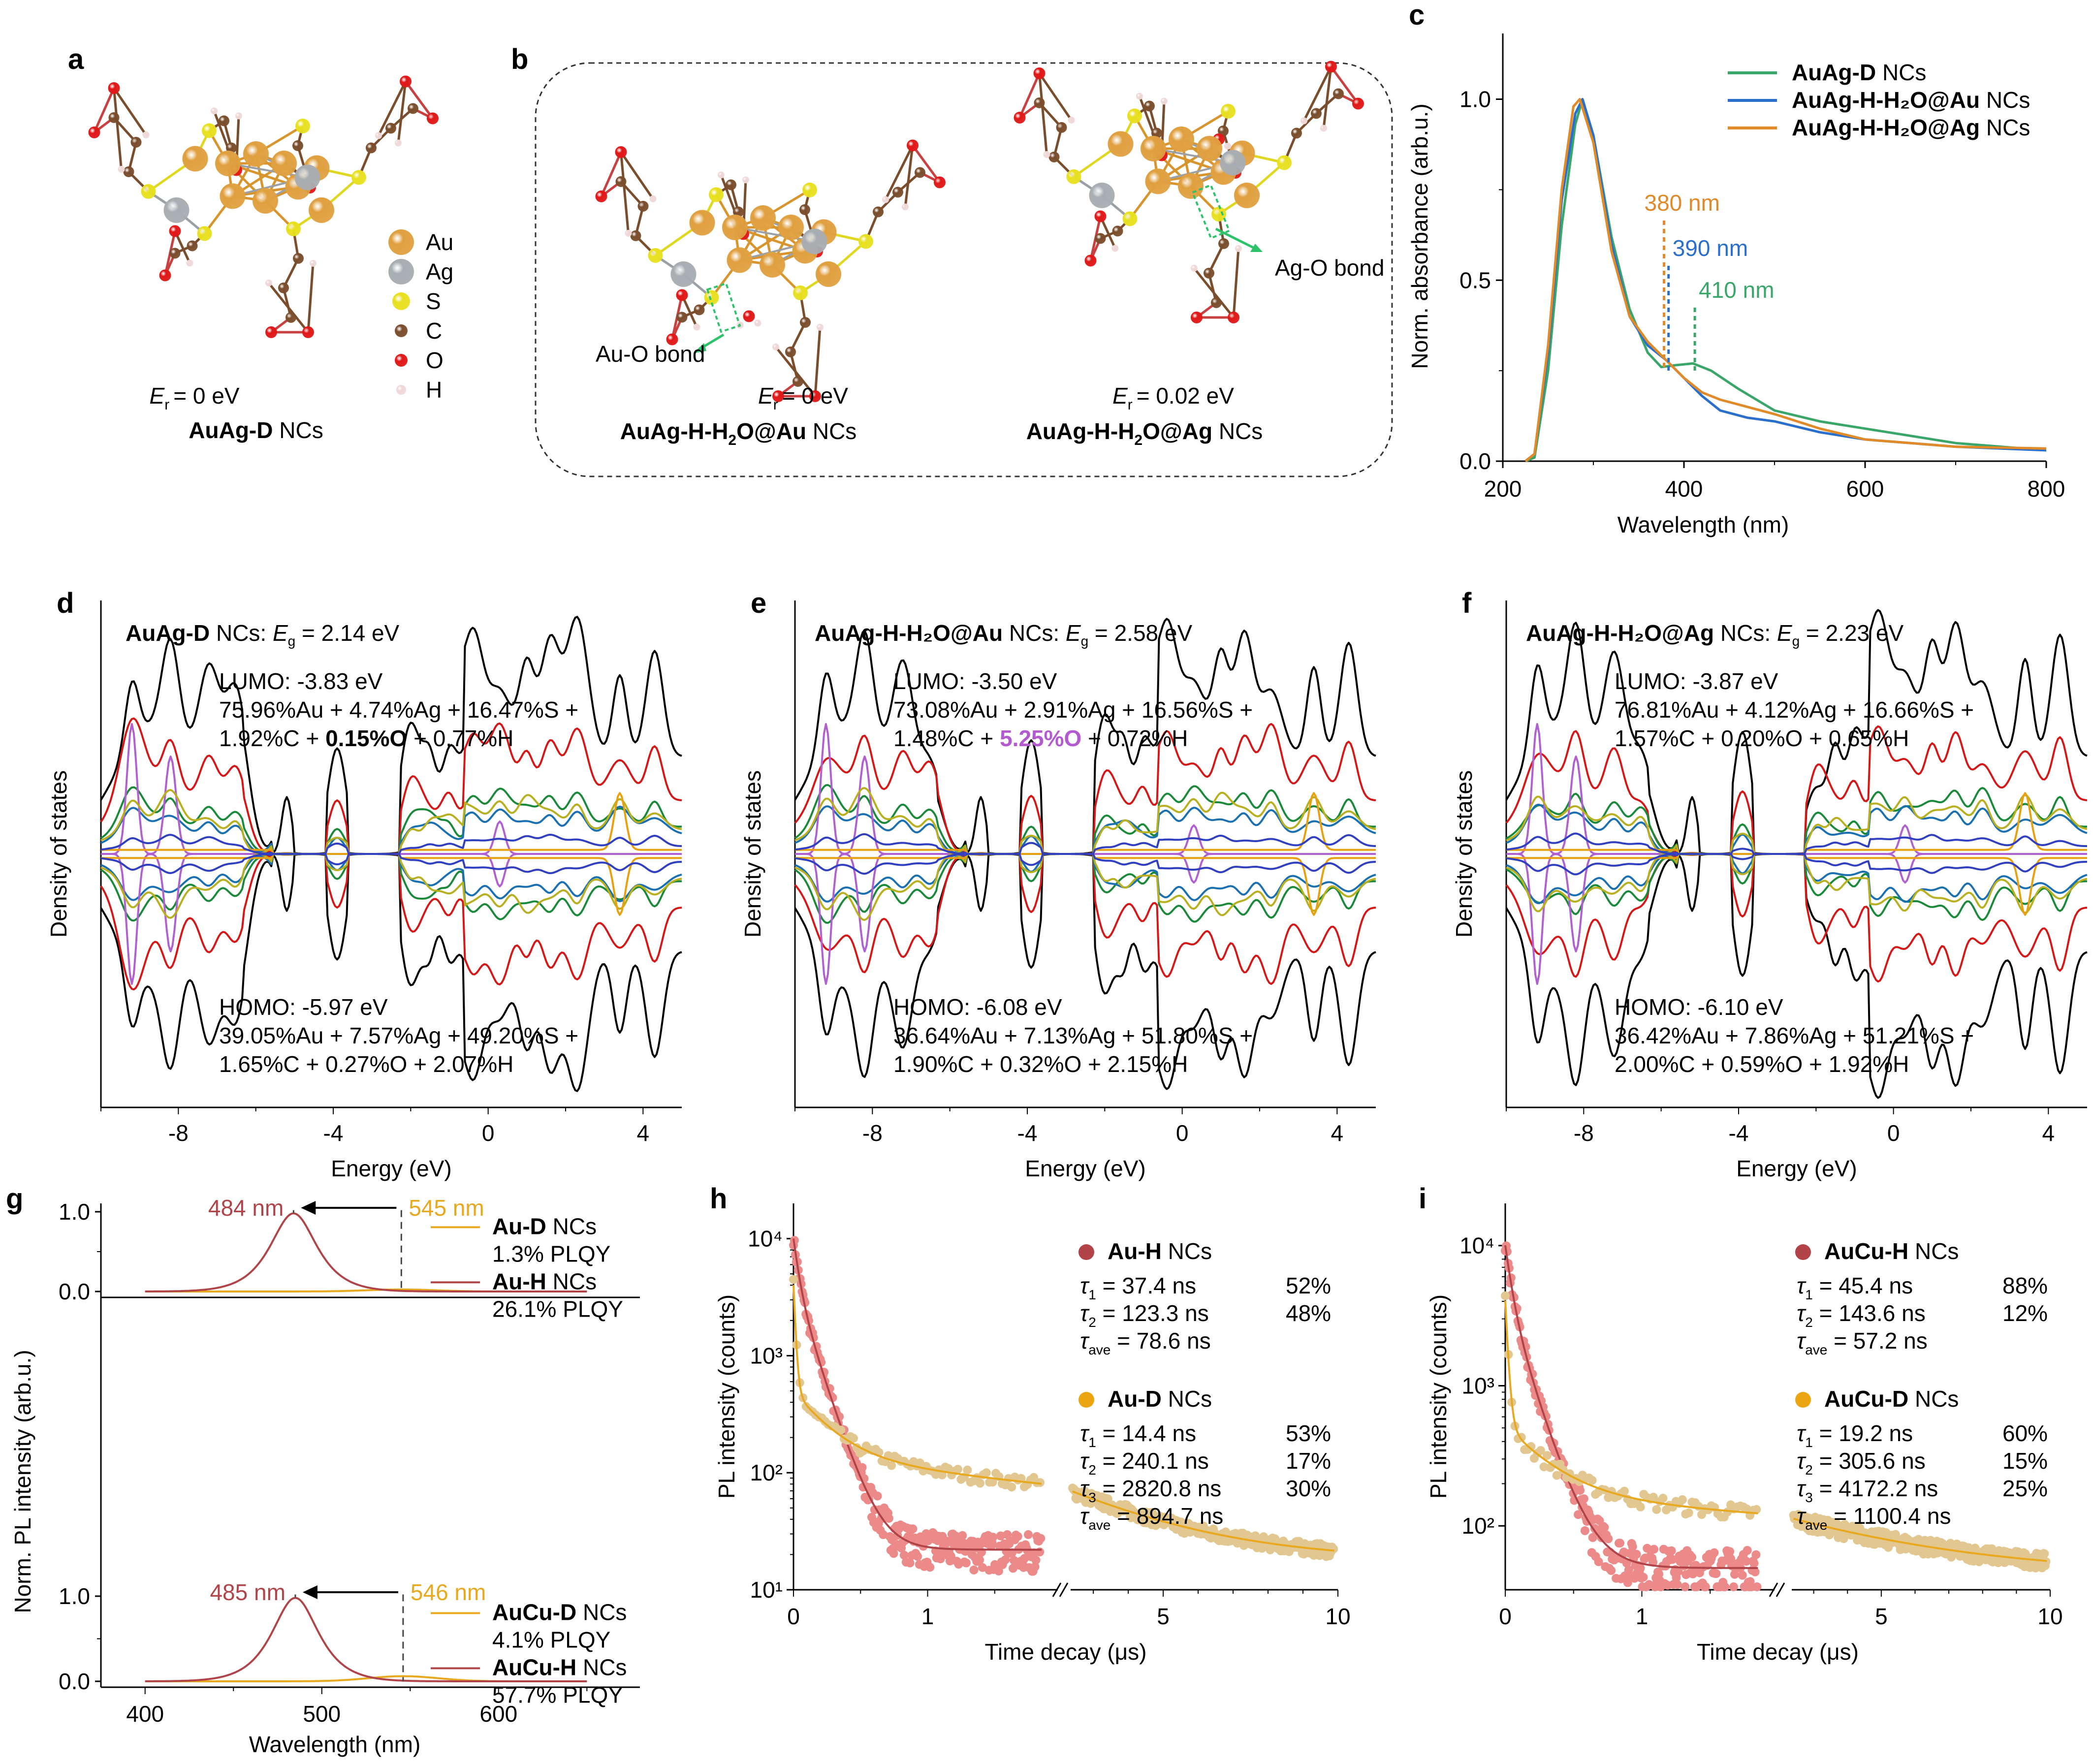 This screenshot has height=1764, width=2093. What do you see at coordinates (246, 1208) in the screenshot?
I see `peak-label-h: 484 nm` at bounding box center [246, 1208].